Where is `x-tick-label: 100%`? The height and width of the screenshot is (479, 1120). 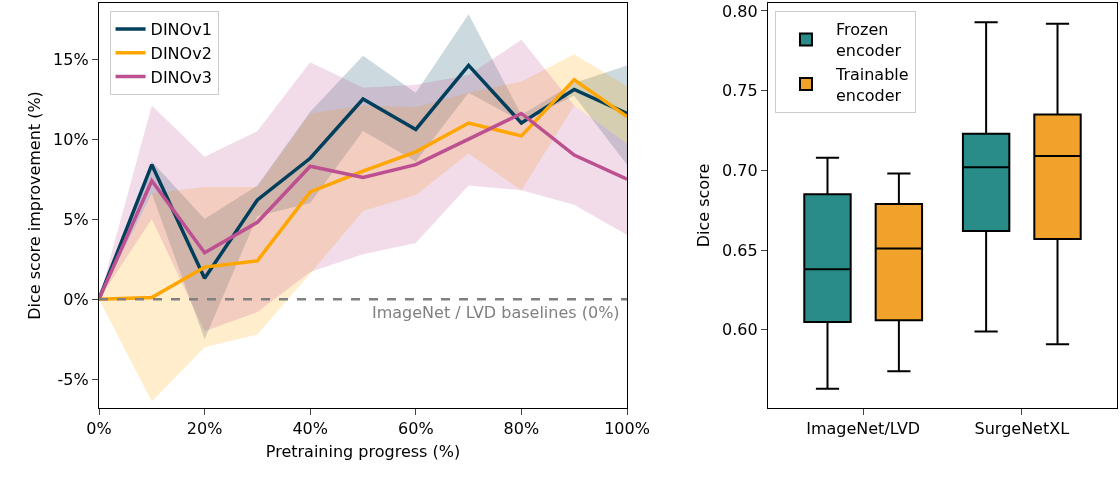
x-tick-label: 100% is located at coordinates (627, 429).